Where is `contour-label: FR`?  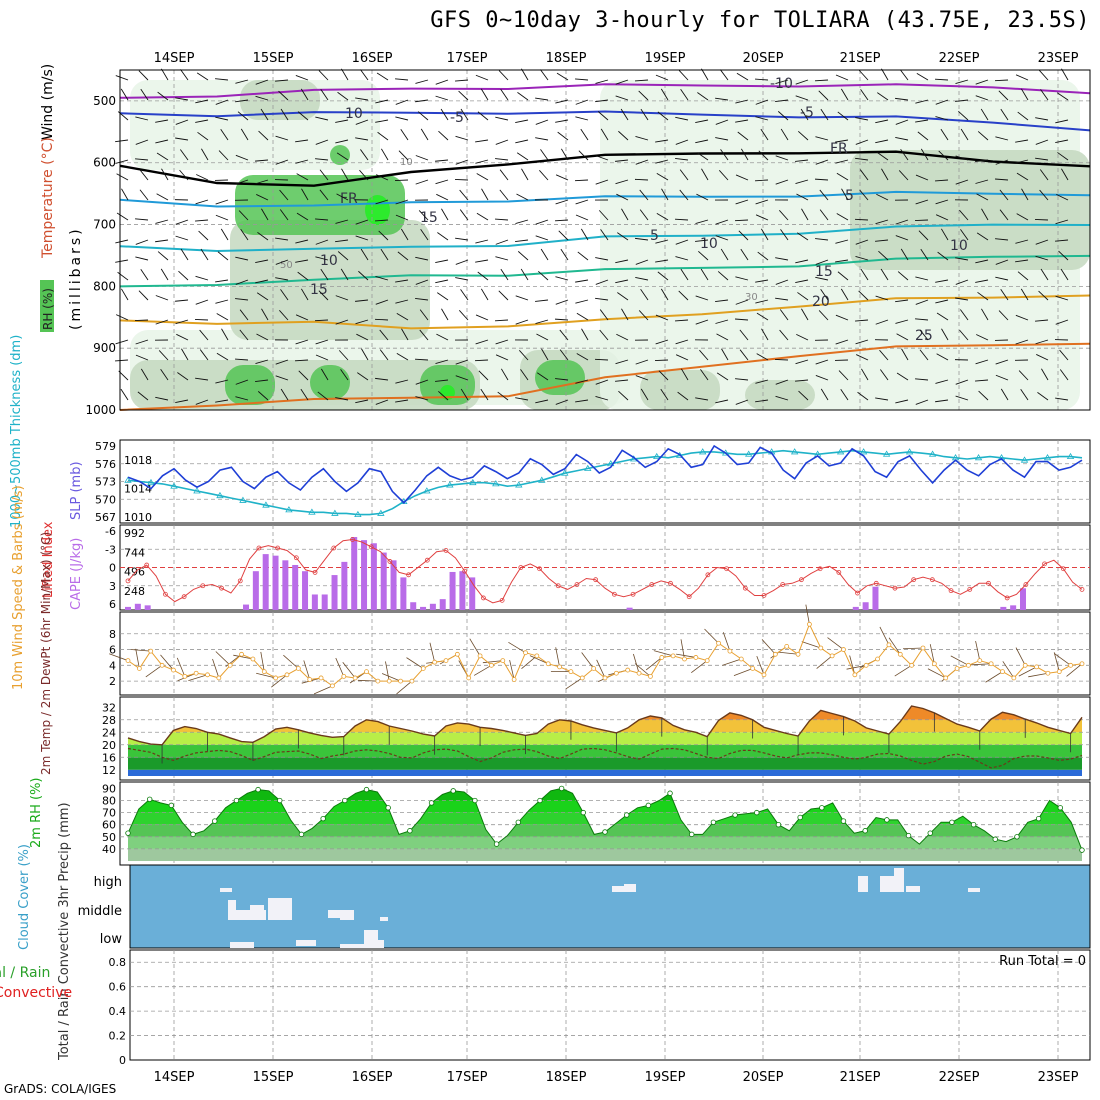
contour-label: FR is located at coordinates (349, 199).